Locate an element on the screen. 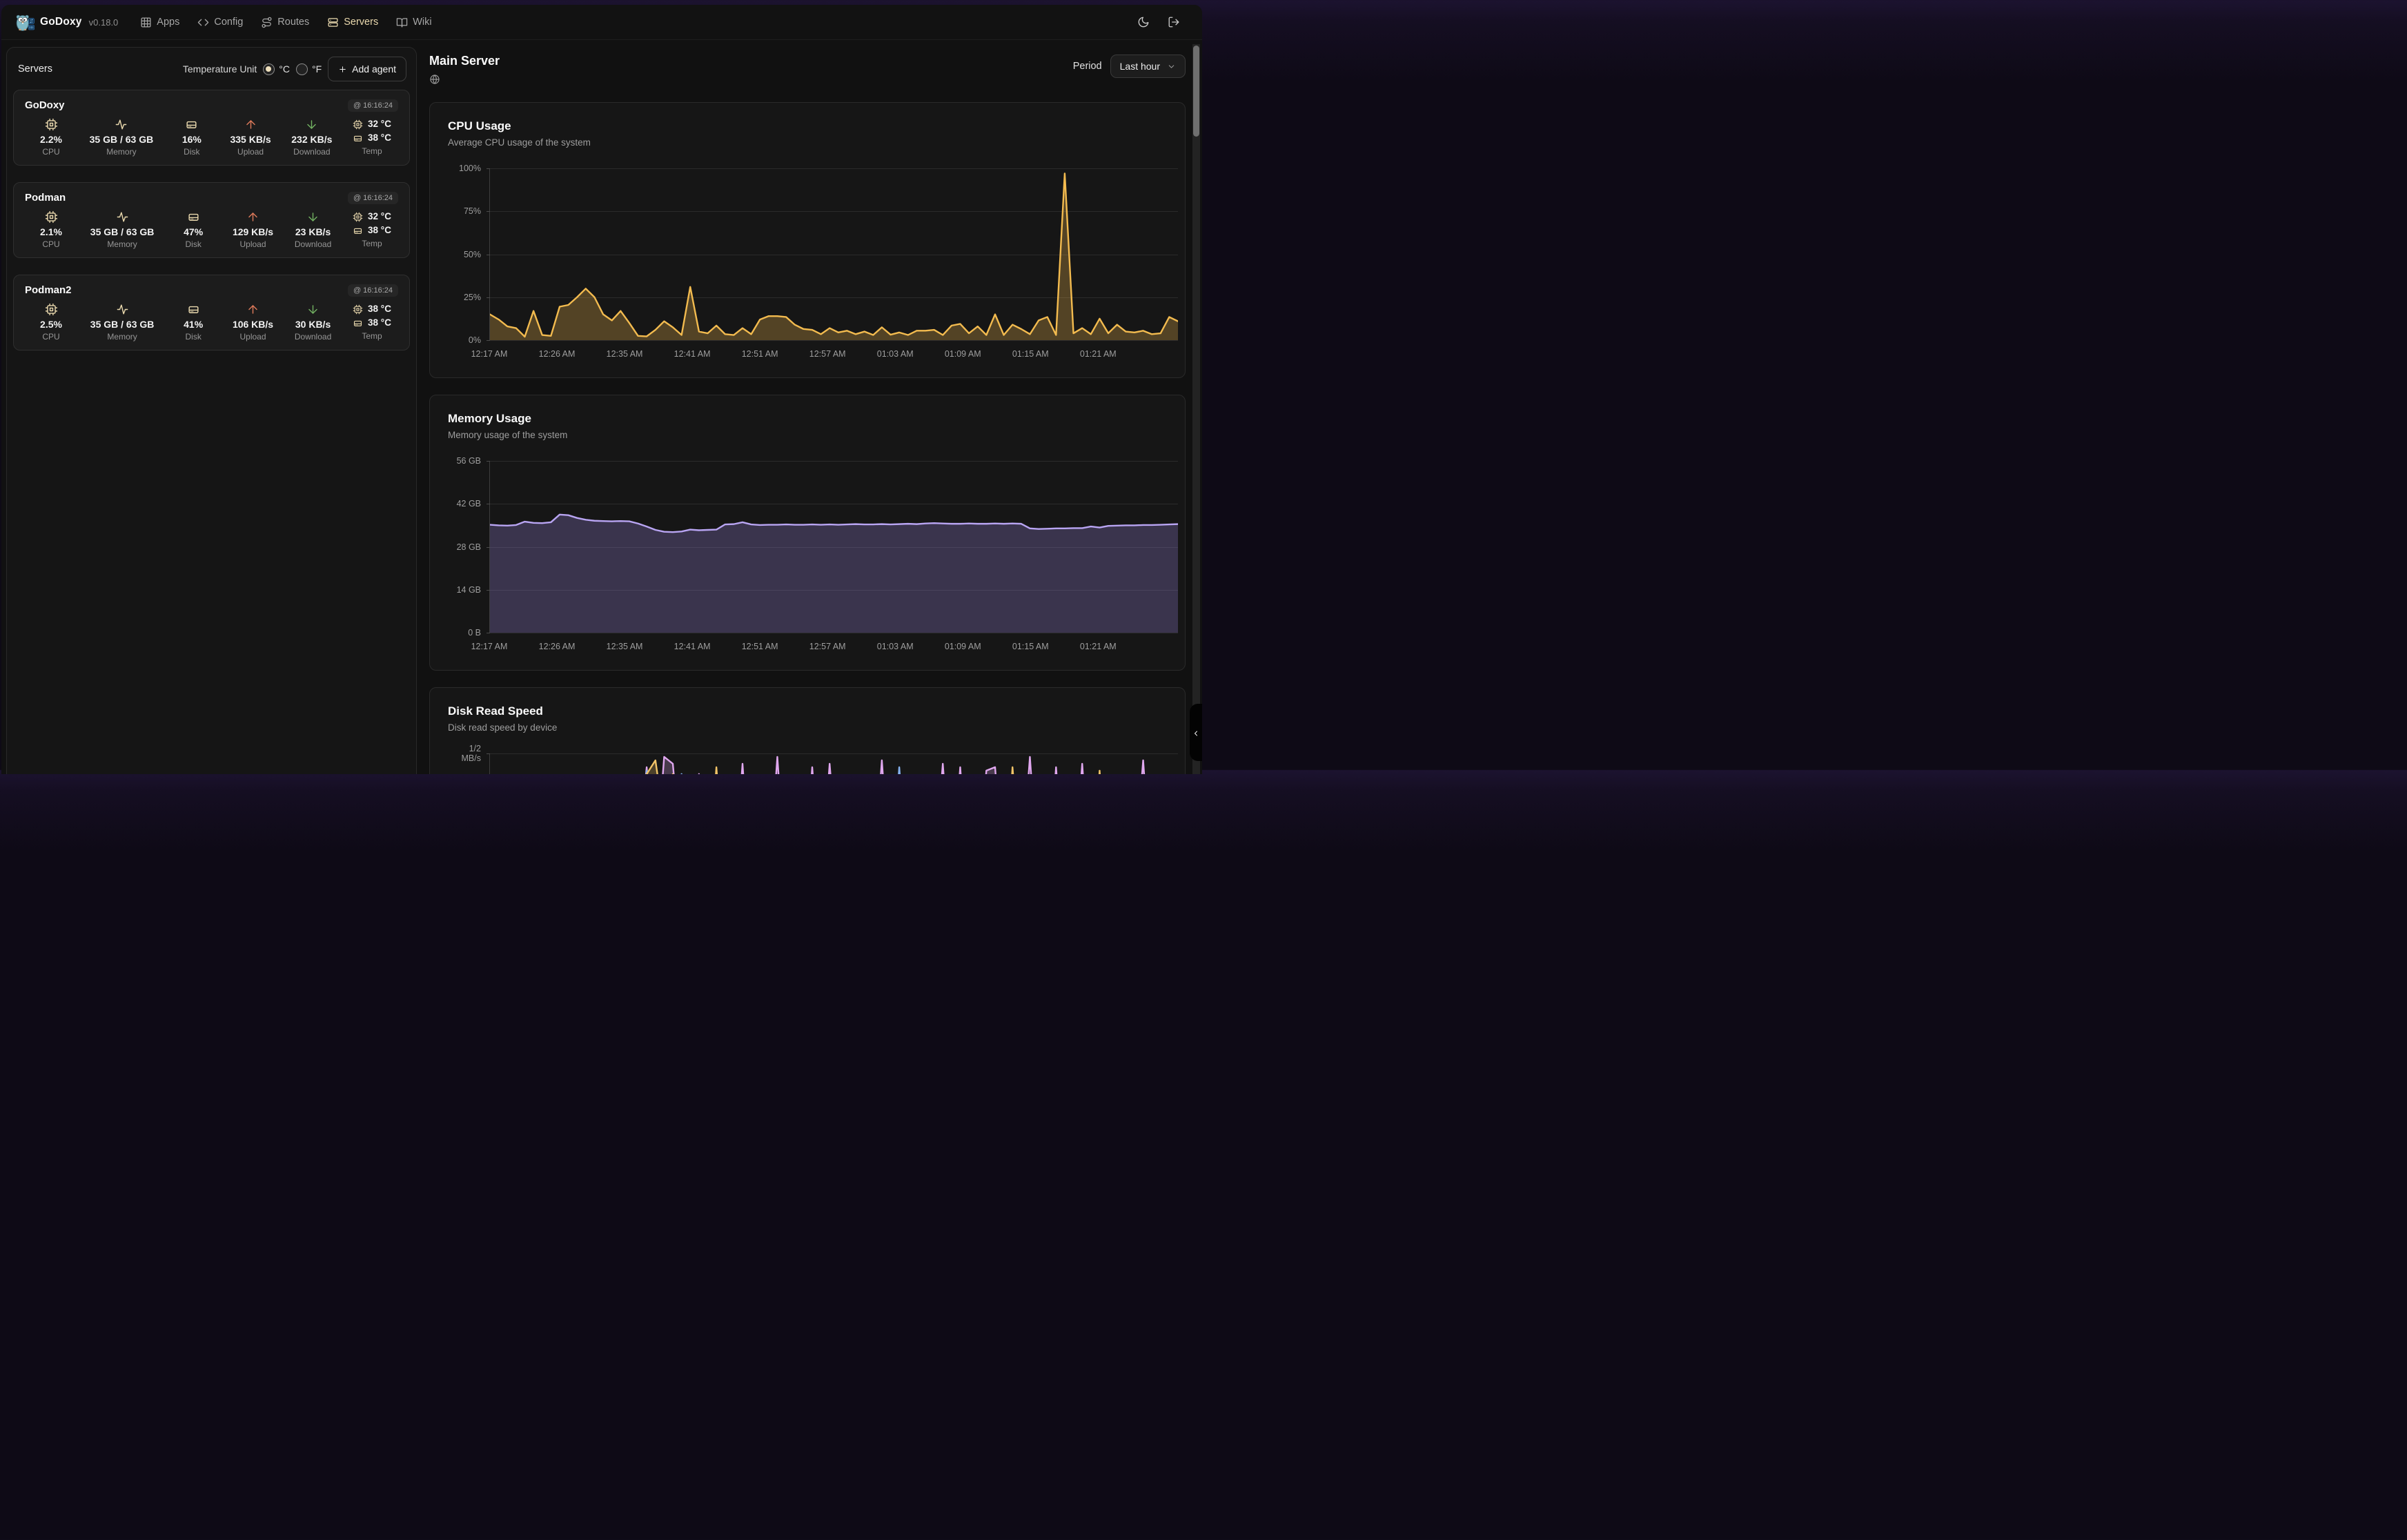 The width and height of the screenshot is (2407, 1540). stat-upload: 129 KB/s Upload is located at coordinates (253, 229).